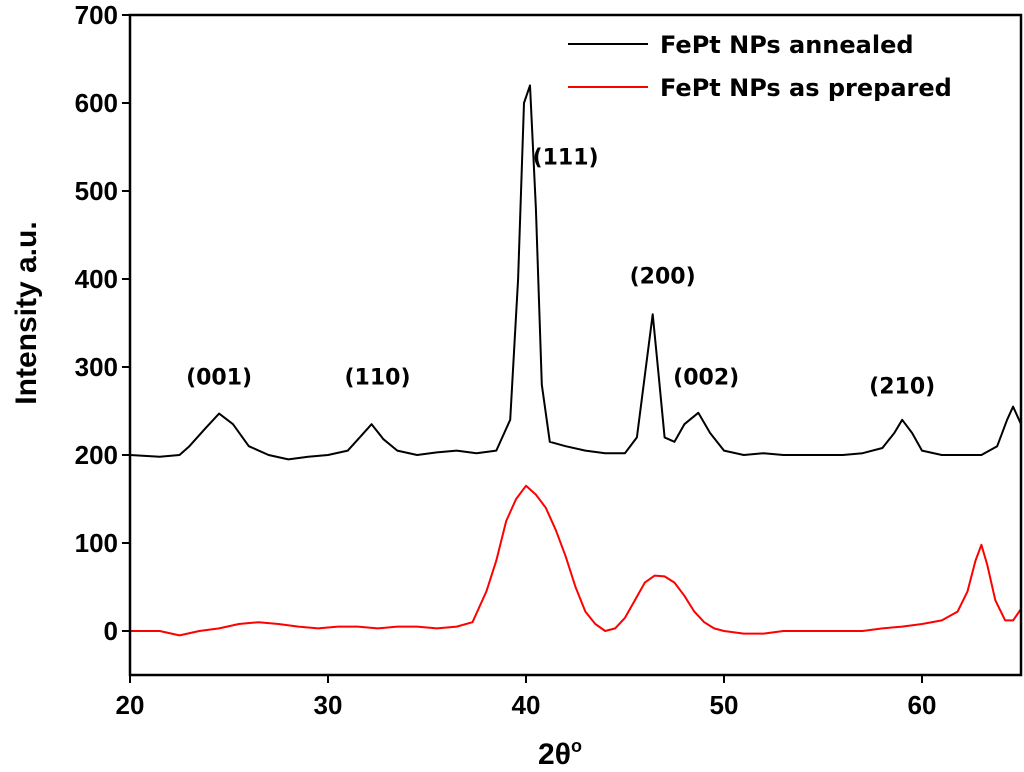  Describe the element at coordinates (526, 705) in the screenshot. I see `x-tick-label: 40` at that location.